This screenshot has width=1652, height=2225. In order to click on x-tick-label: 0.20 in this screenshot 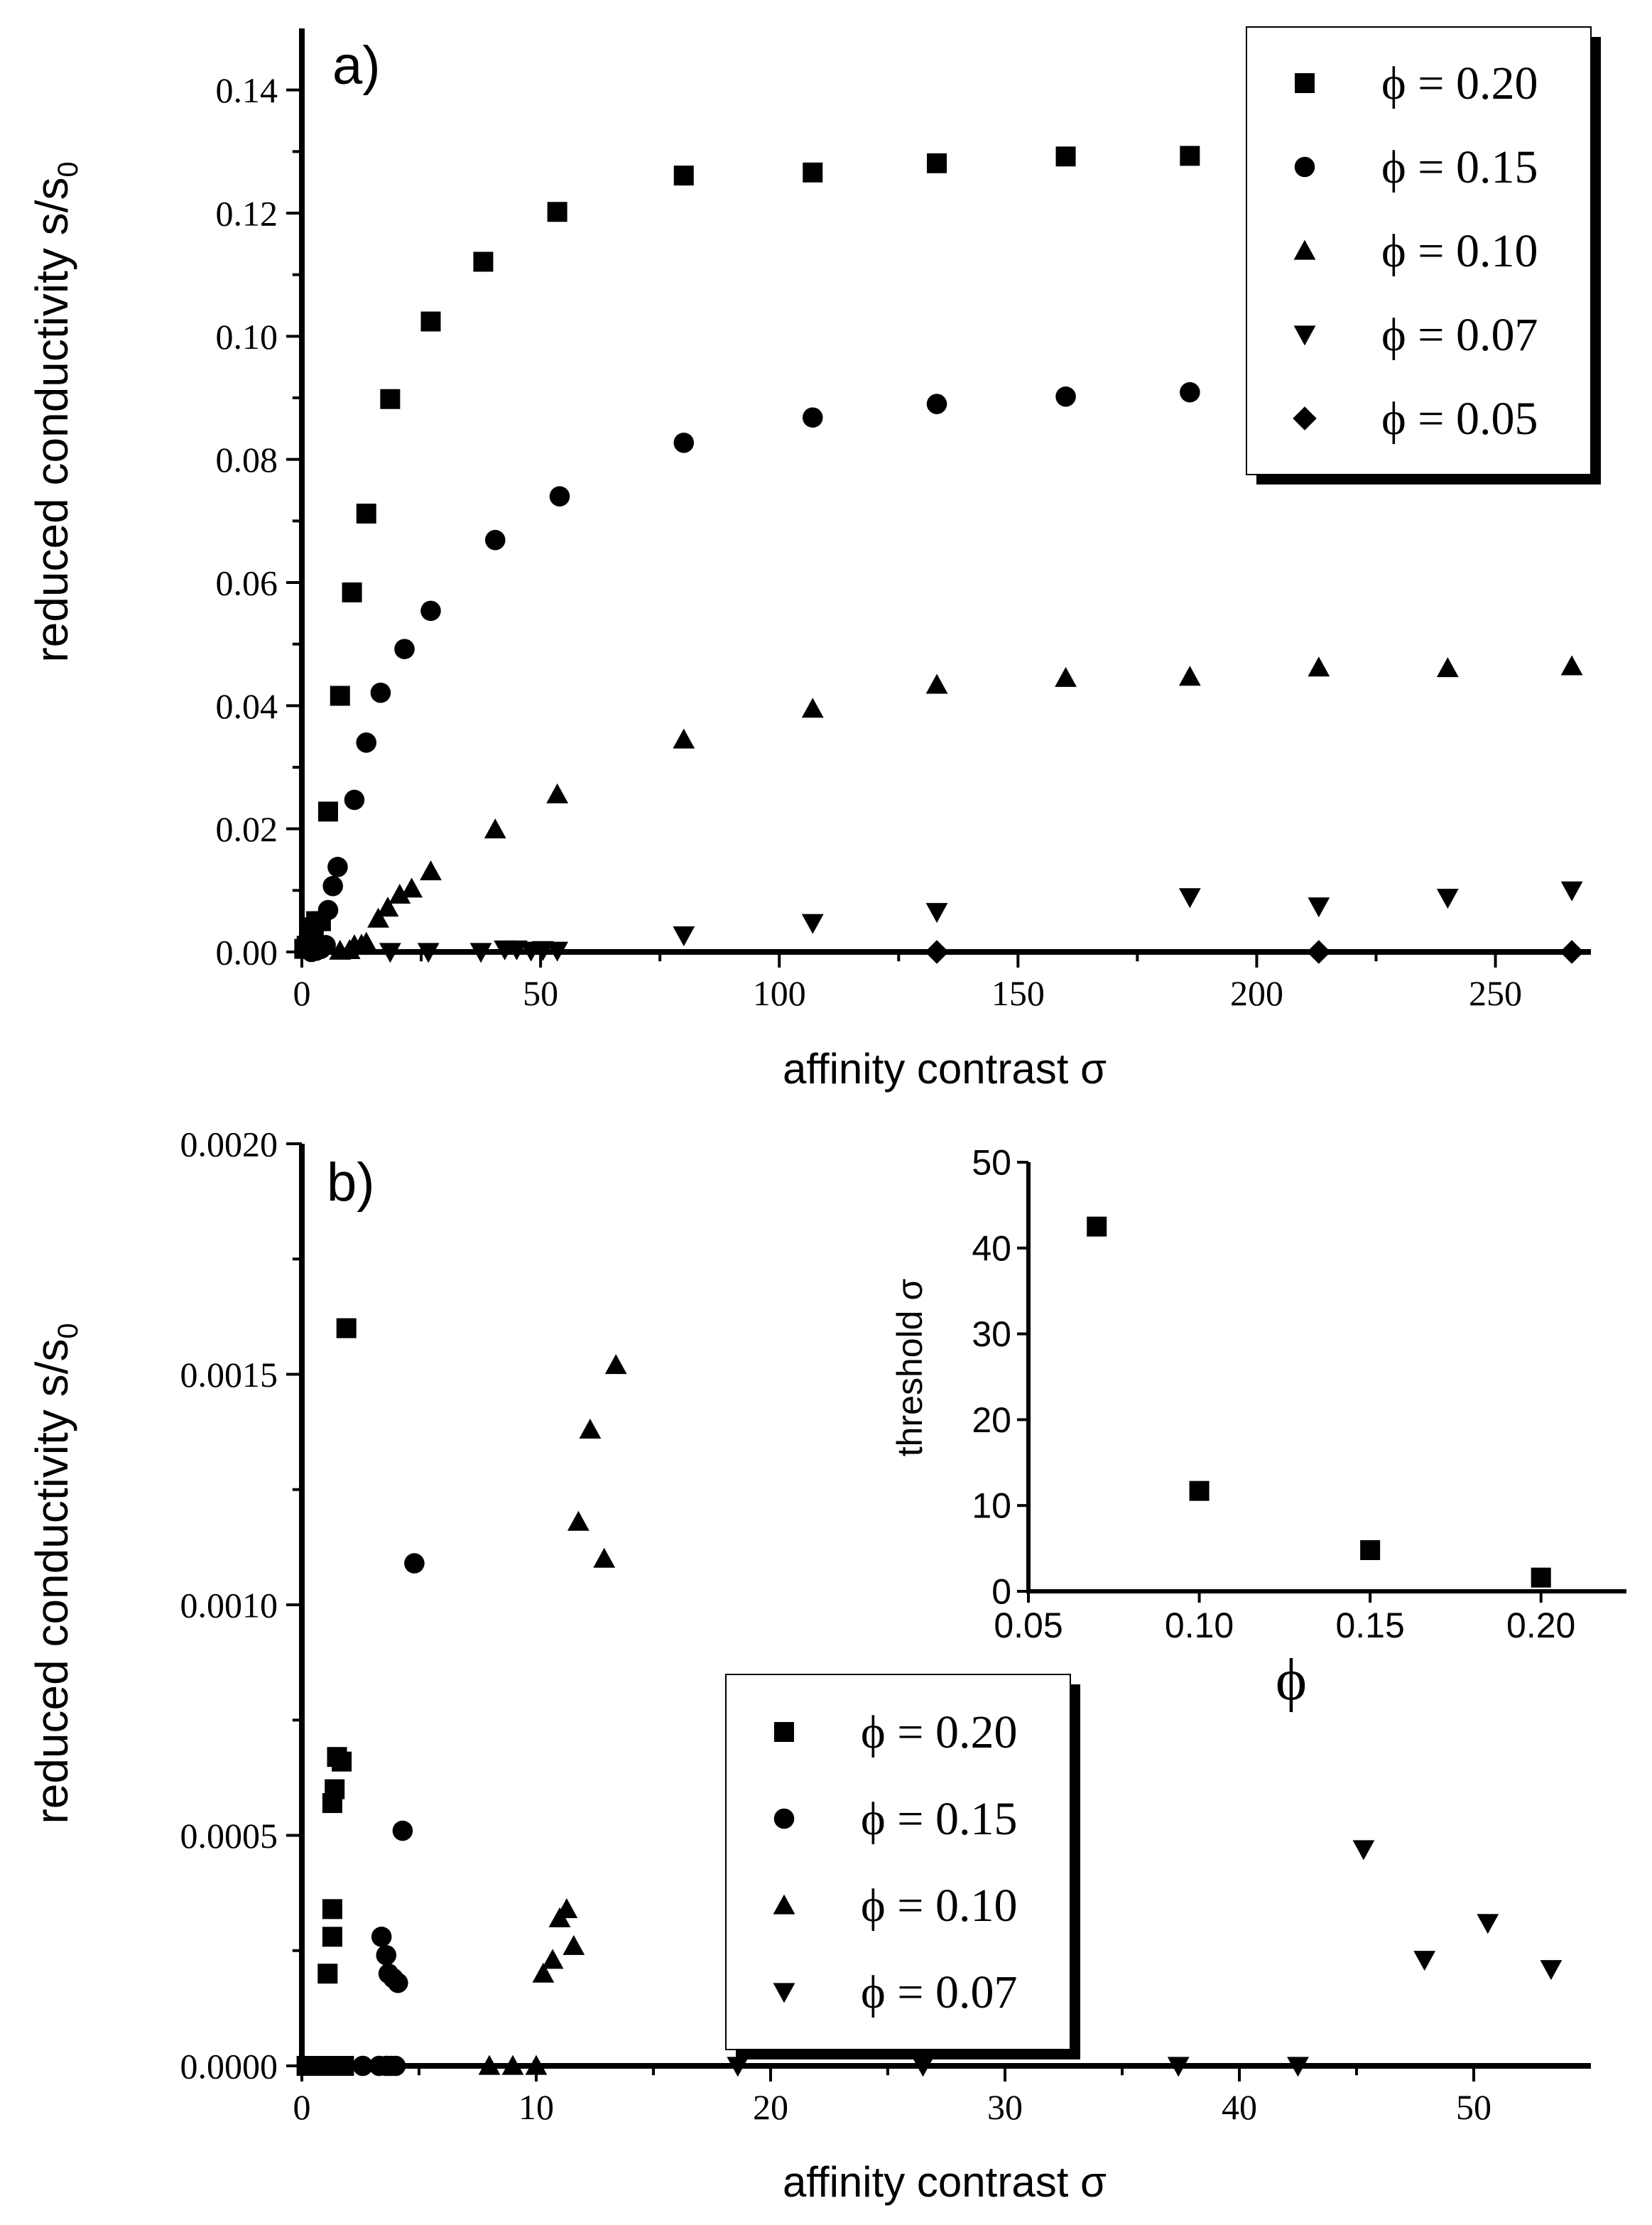, I will do `click(1540, 1625)`.